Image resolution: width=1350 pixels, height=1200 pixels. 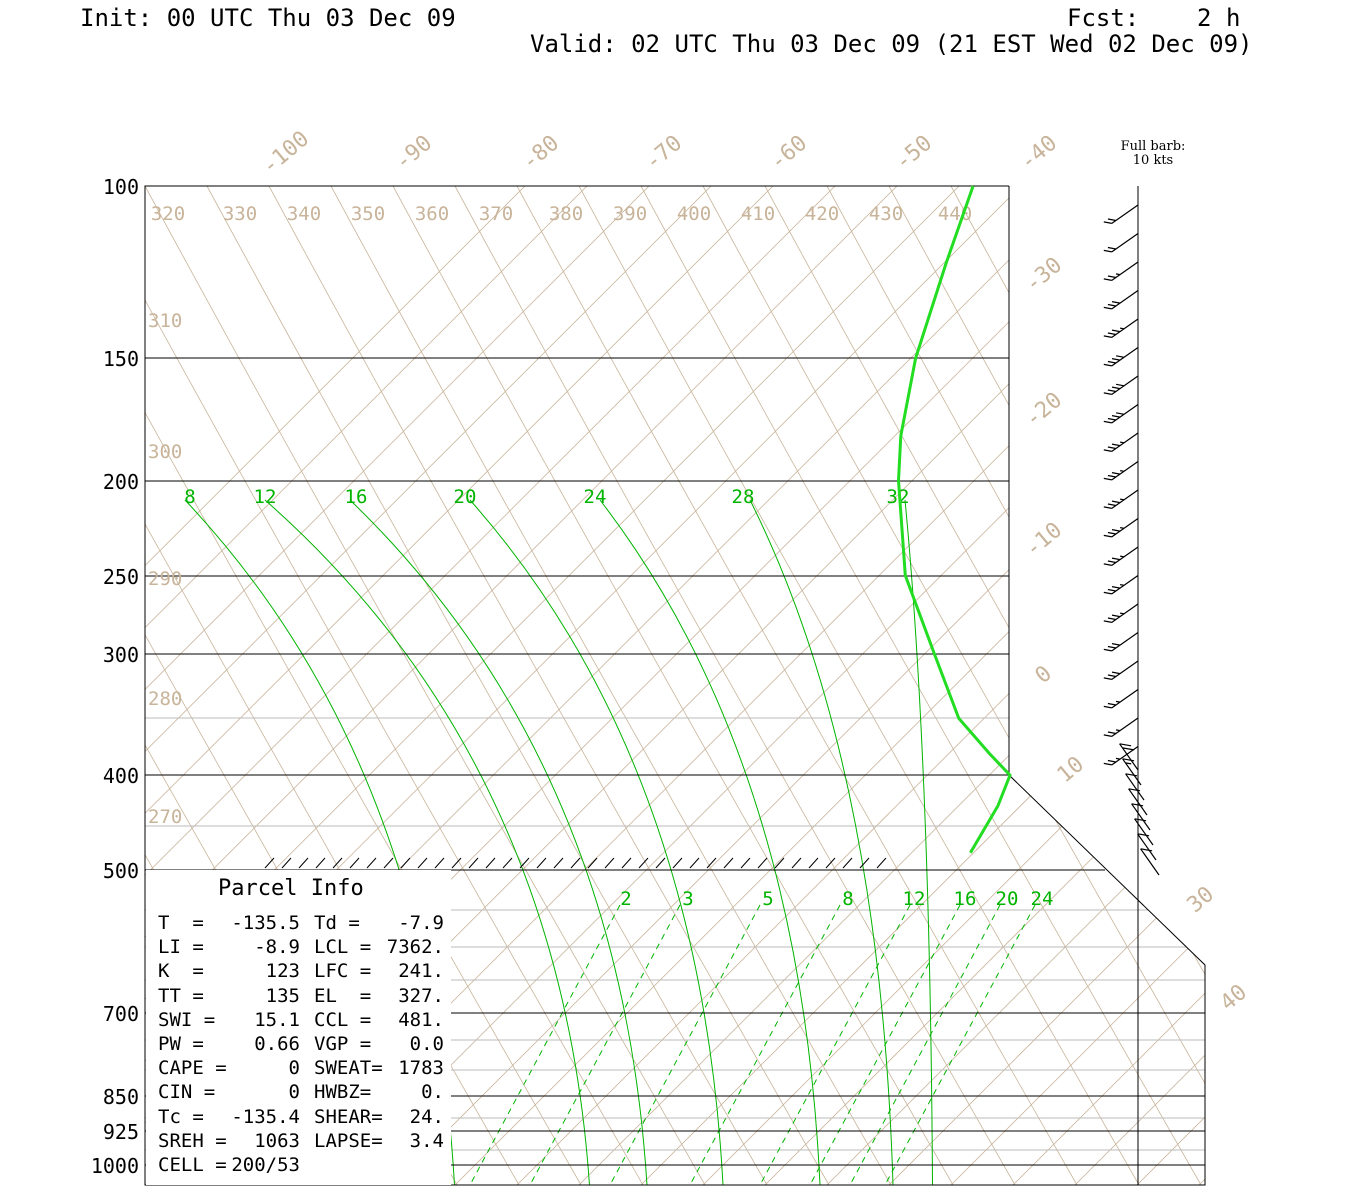 What do you see at coordinates (165, 321) in the screenshot?
I see `theta-label: 310` at bounding box center [165, 321].